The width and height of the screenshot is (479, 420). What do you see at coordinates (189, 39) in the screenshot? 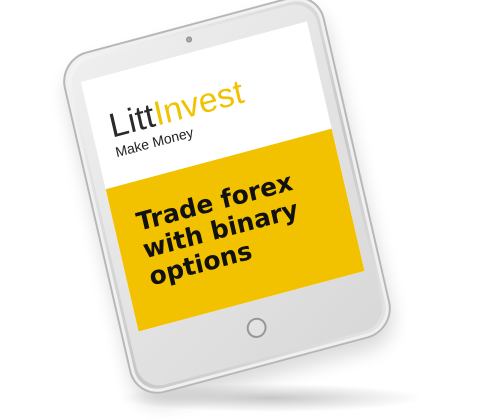
I see `camera-icon` at bounding box center [189, 39].